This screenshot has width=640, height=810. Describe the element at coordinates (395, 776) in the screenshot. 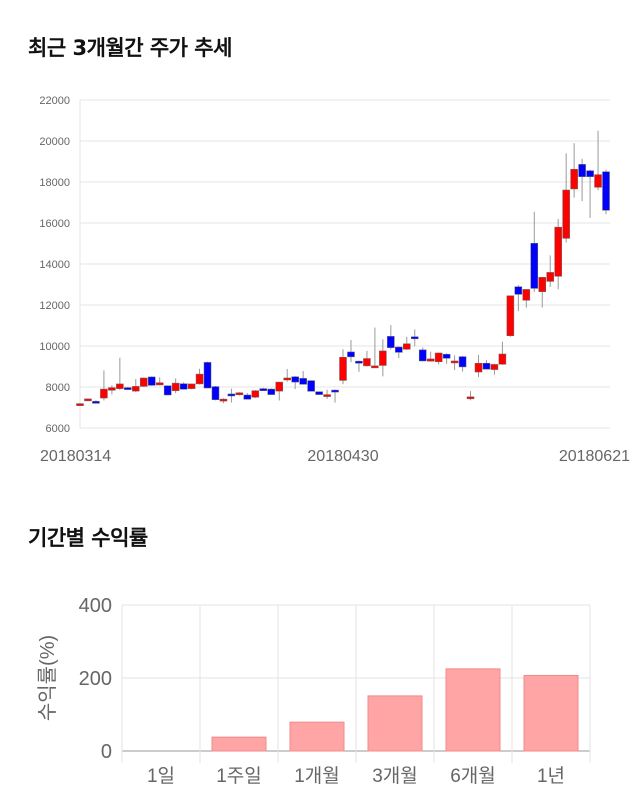

I see `x-tick-label: 3개월` at that location.